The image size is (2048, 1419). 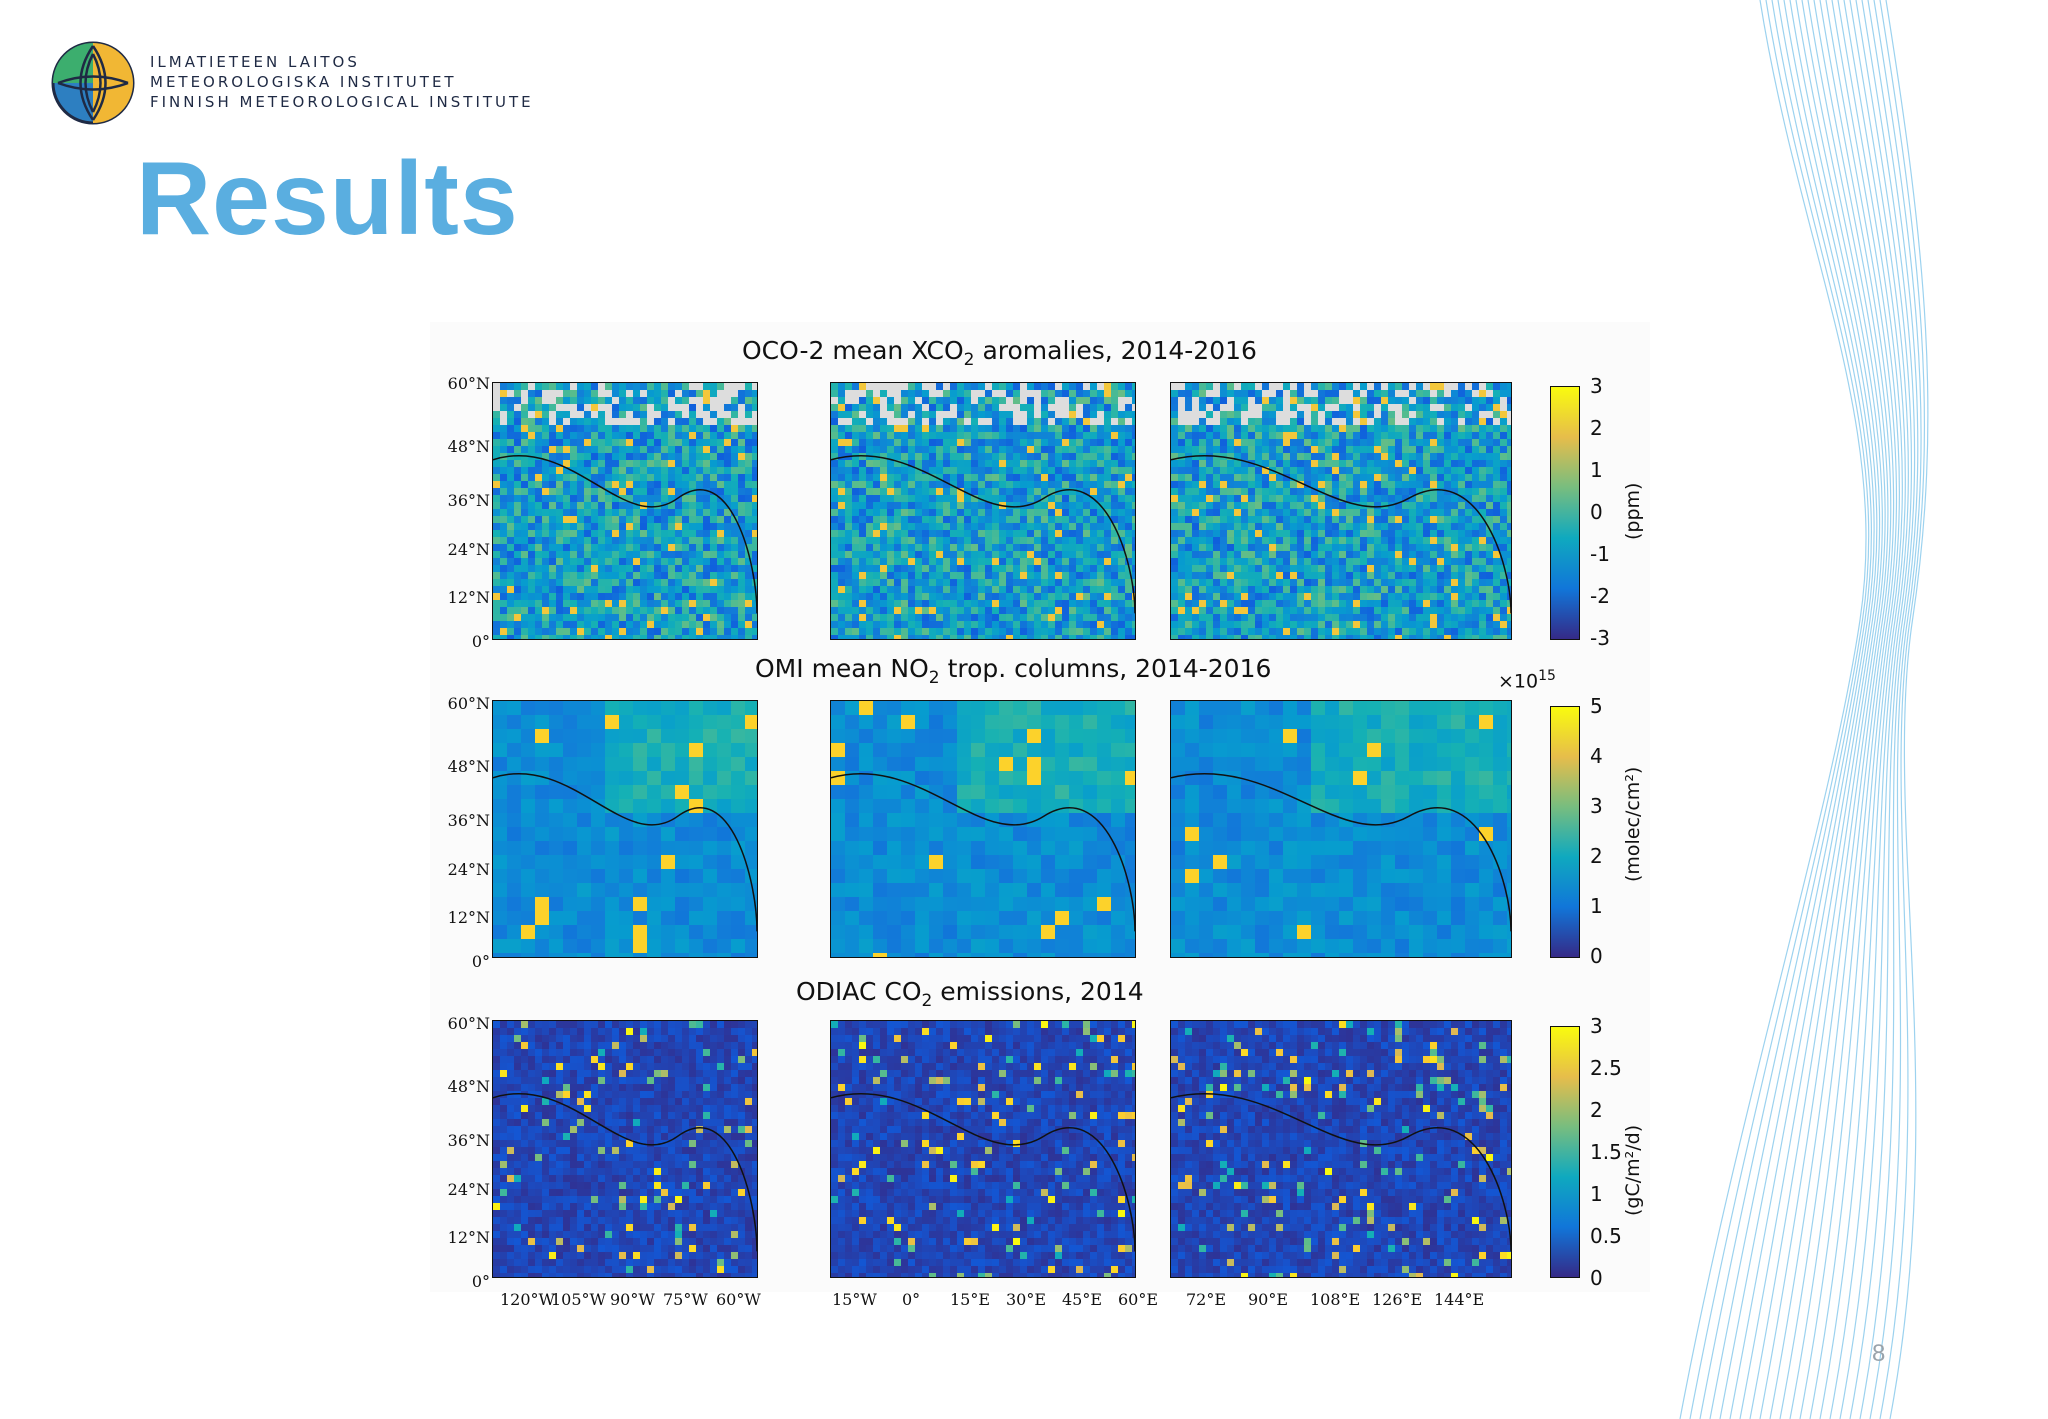 What do you see at coordinates (1397, 1299) in the screenshot?
I see `lon-label: 126°E` at bounding box center [1397, 1299].